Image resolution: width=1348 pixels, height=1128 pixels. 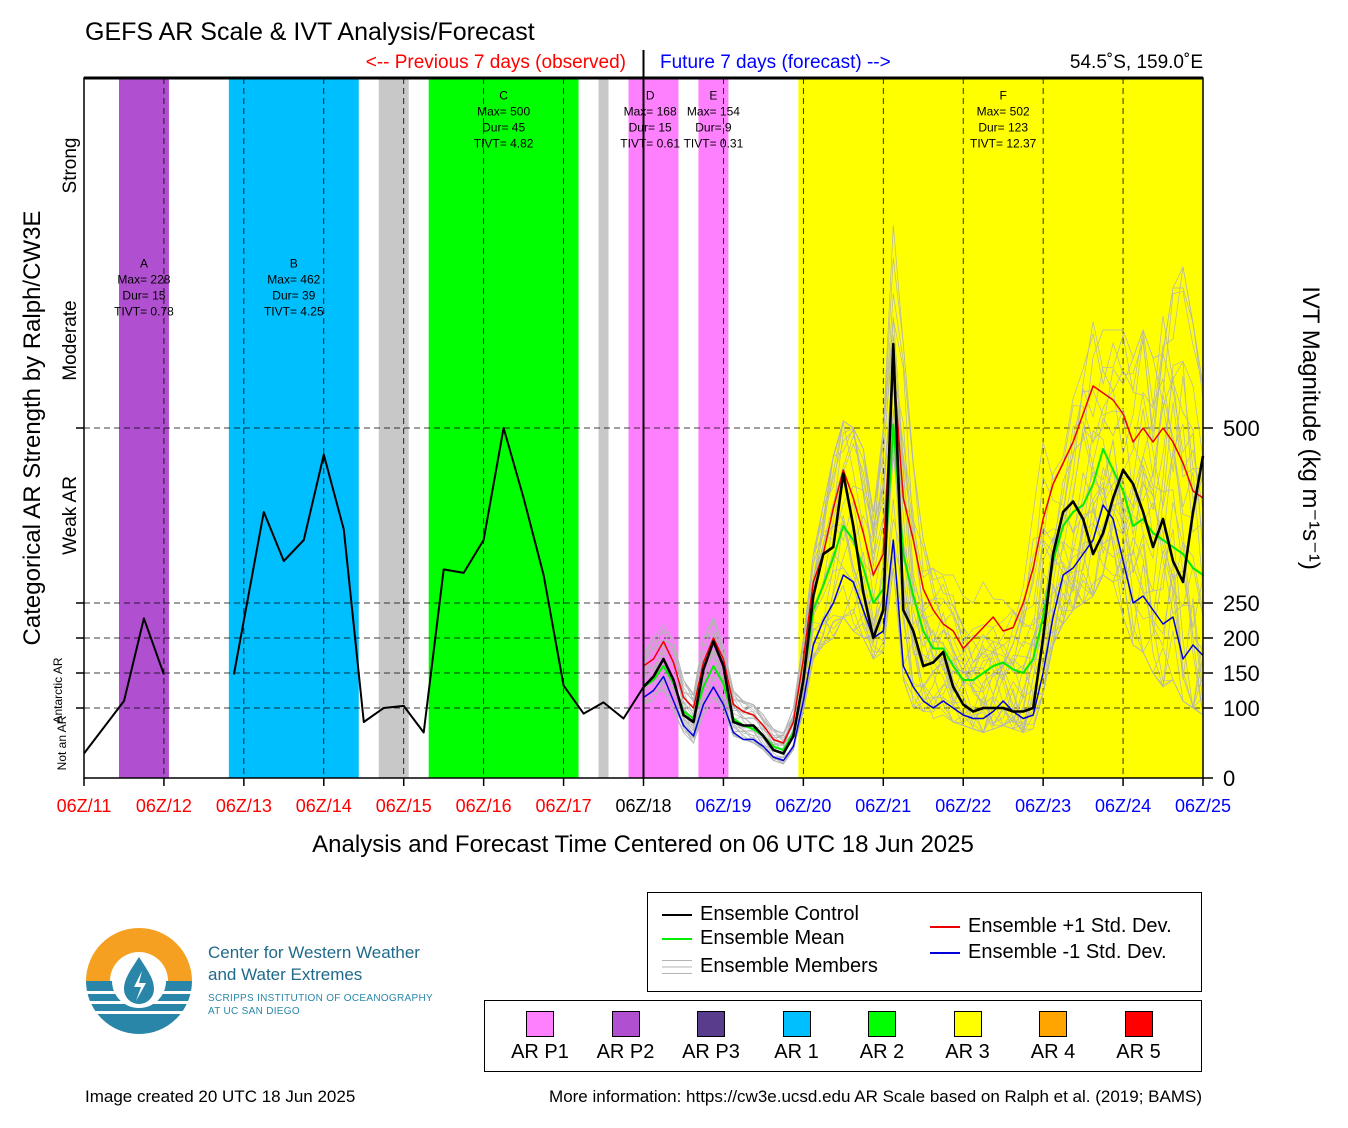 I want to click on event-e-text-3: Dur= 9, so click(x=713, y=128).